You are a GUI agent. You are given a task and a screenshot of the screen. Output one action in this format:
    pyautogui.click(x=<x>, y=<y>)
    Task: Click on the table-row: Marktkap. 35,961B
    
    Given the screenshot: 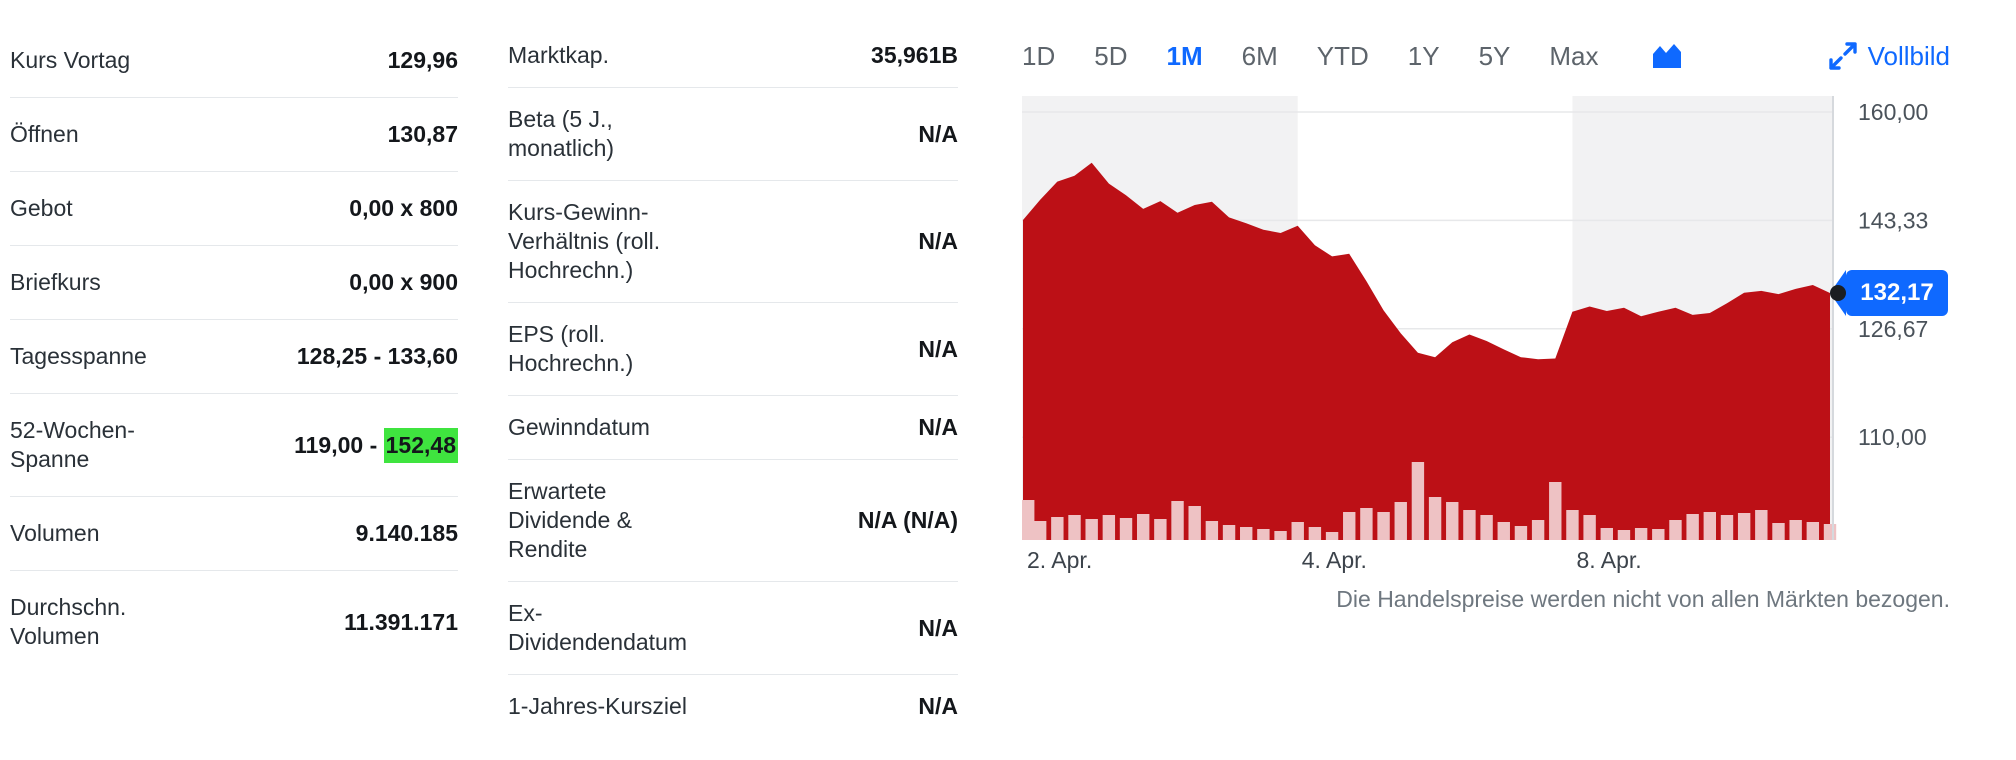 What is the action you would take?
    pyautogui.click(x=733, y=56)
    